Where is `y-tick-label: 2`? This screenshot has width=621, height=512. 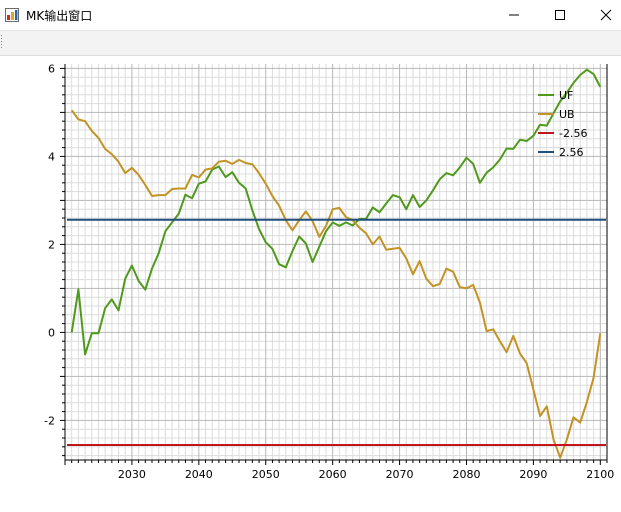
y-tick-label: 2 is located at coordinates (51, 244).